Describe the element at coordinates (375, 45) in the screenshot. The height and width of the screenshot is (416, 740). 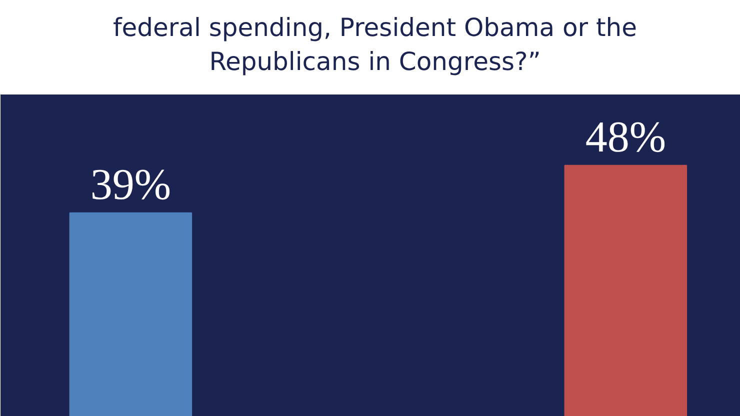
I see `chart-title: federal spending, President Obama or the Republicans in Congress?”` at that location.